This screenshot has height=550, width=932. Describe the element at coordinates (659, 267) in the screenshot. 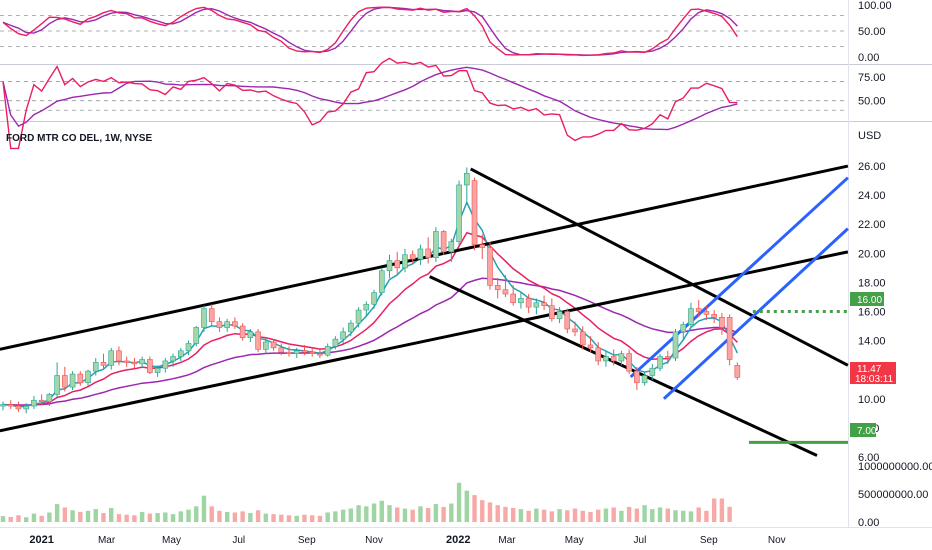

I see `downtrend-upper-line` at that location.